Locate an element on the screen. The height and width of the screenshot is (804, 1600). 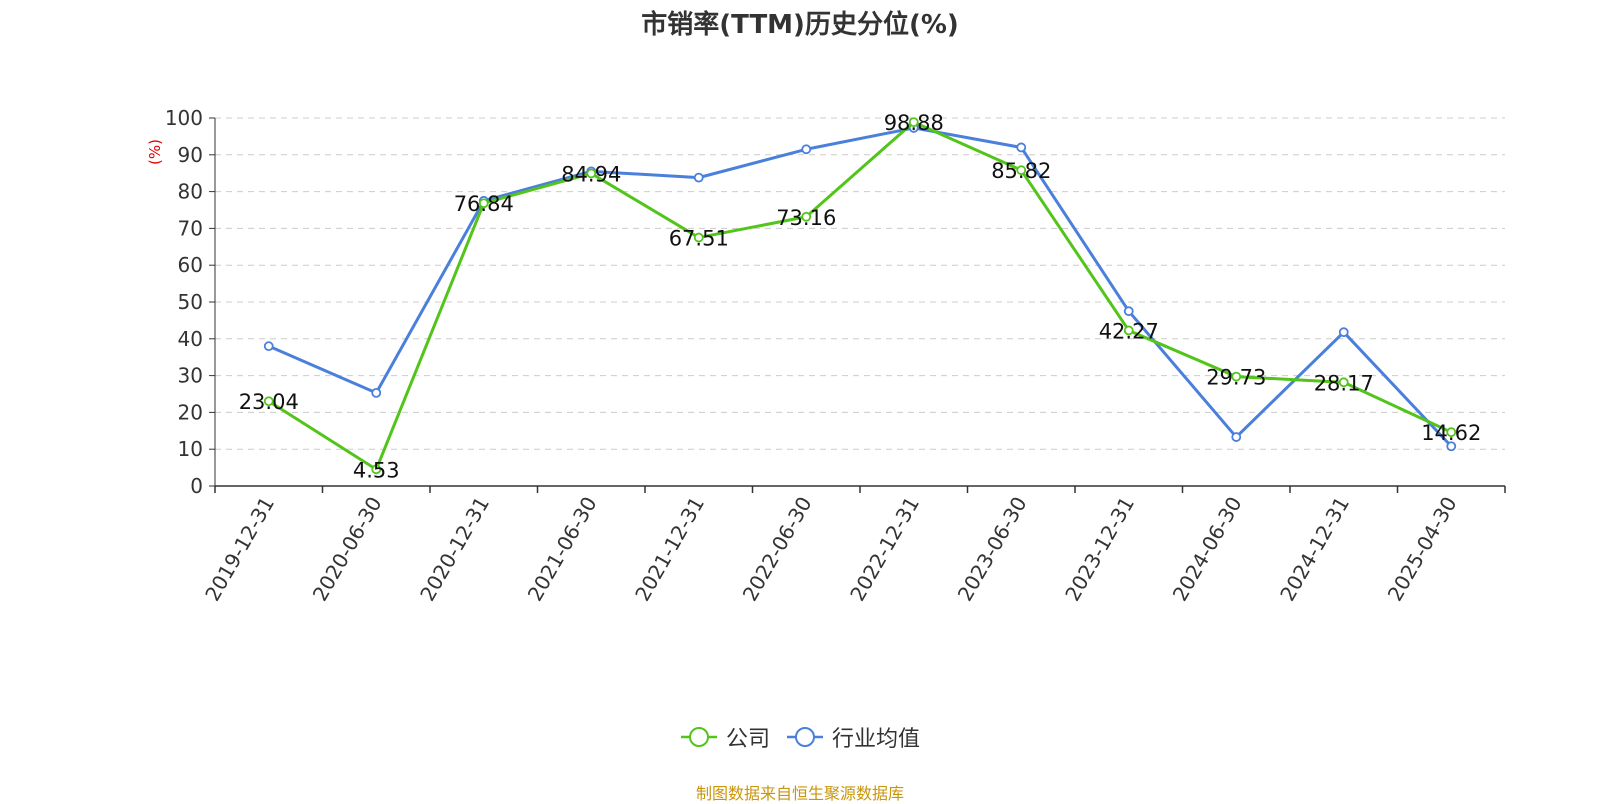
x-tick-label: 2021-06-30 is located at coordinates (562, 549).